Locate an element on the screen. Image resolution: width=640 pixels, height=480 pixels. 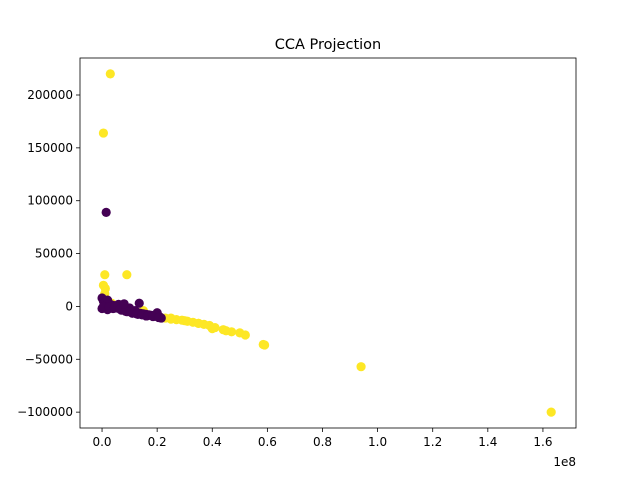
y-tick-label: −50000 is located at coordinates (49, 359).